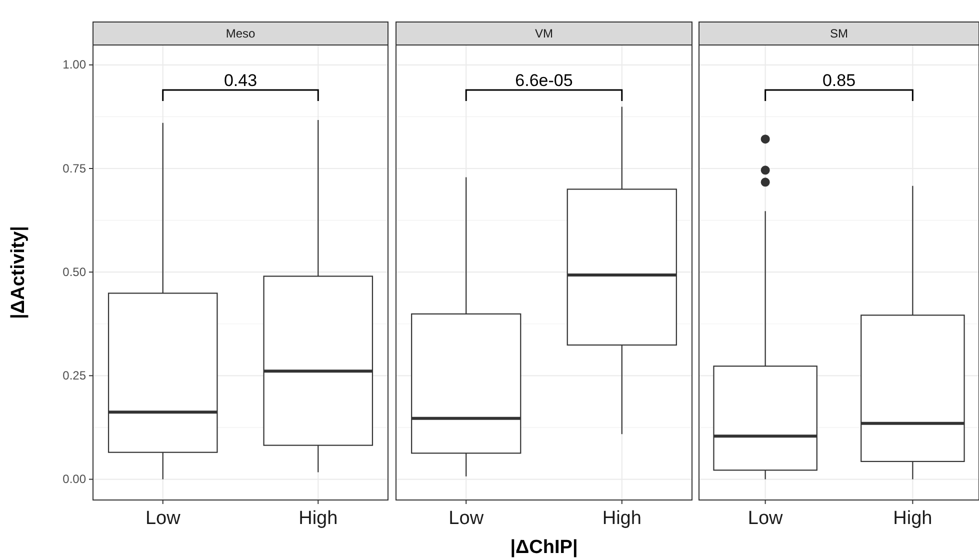 The height and width of the screenshot is (559, 979). I want to click on chart-title: Meso, so click(241, 33).